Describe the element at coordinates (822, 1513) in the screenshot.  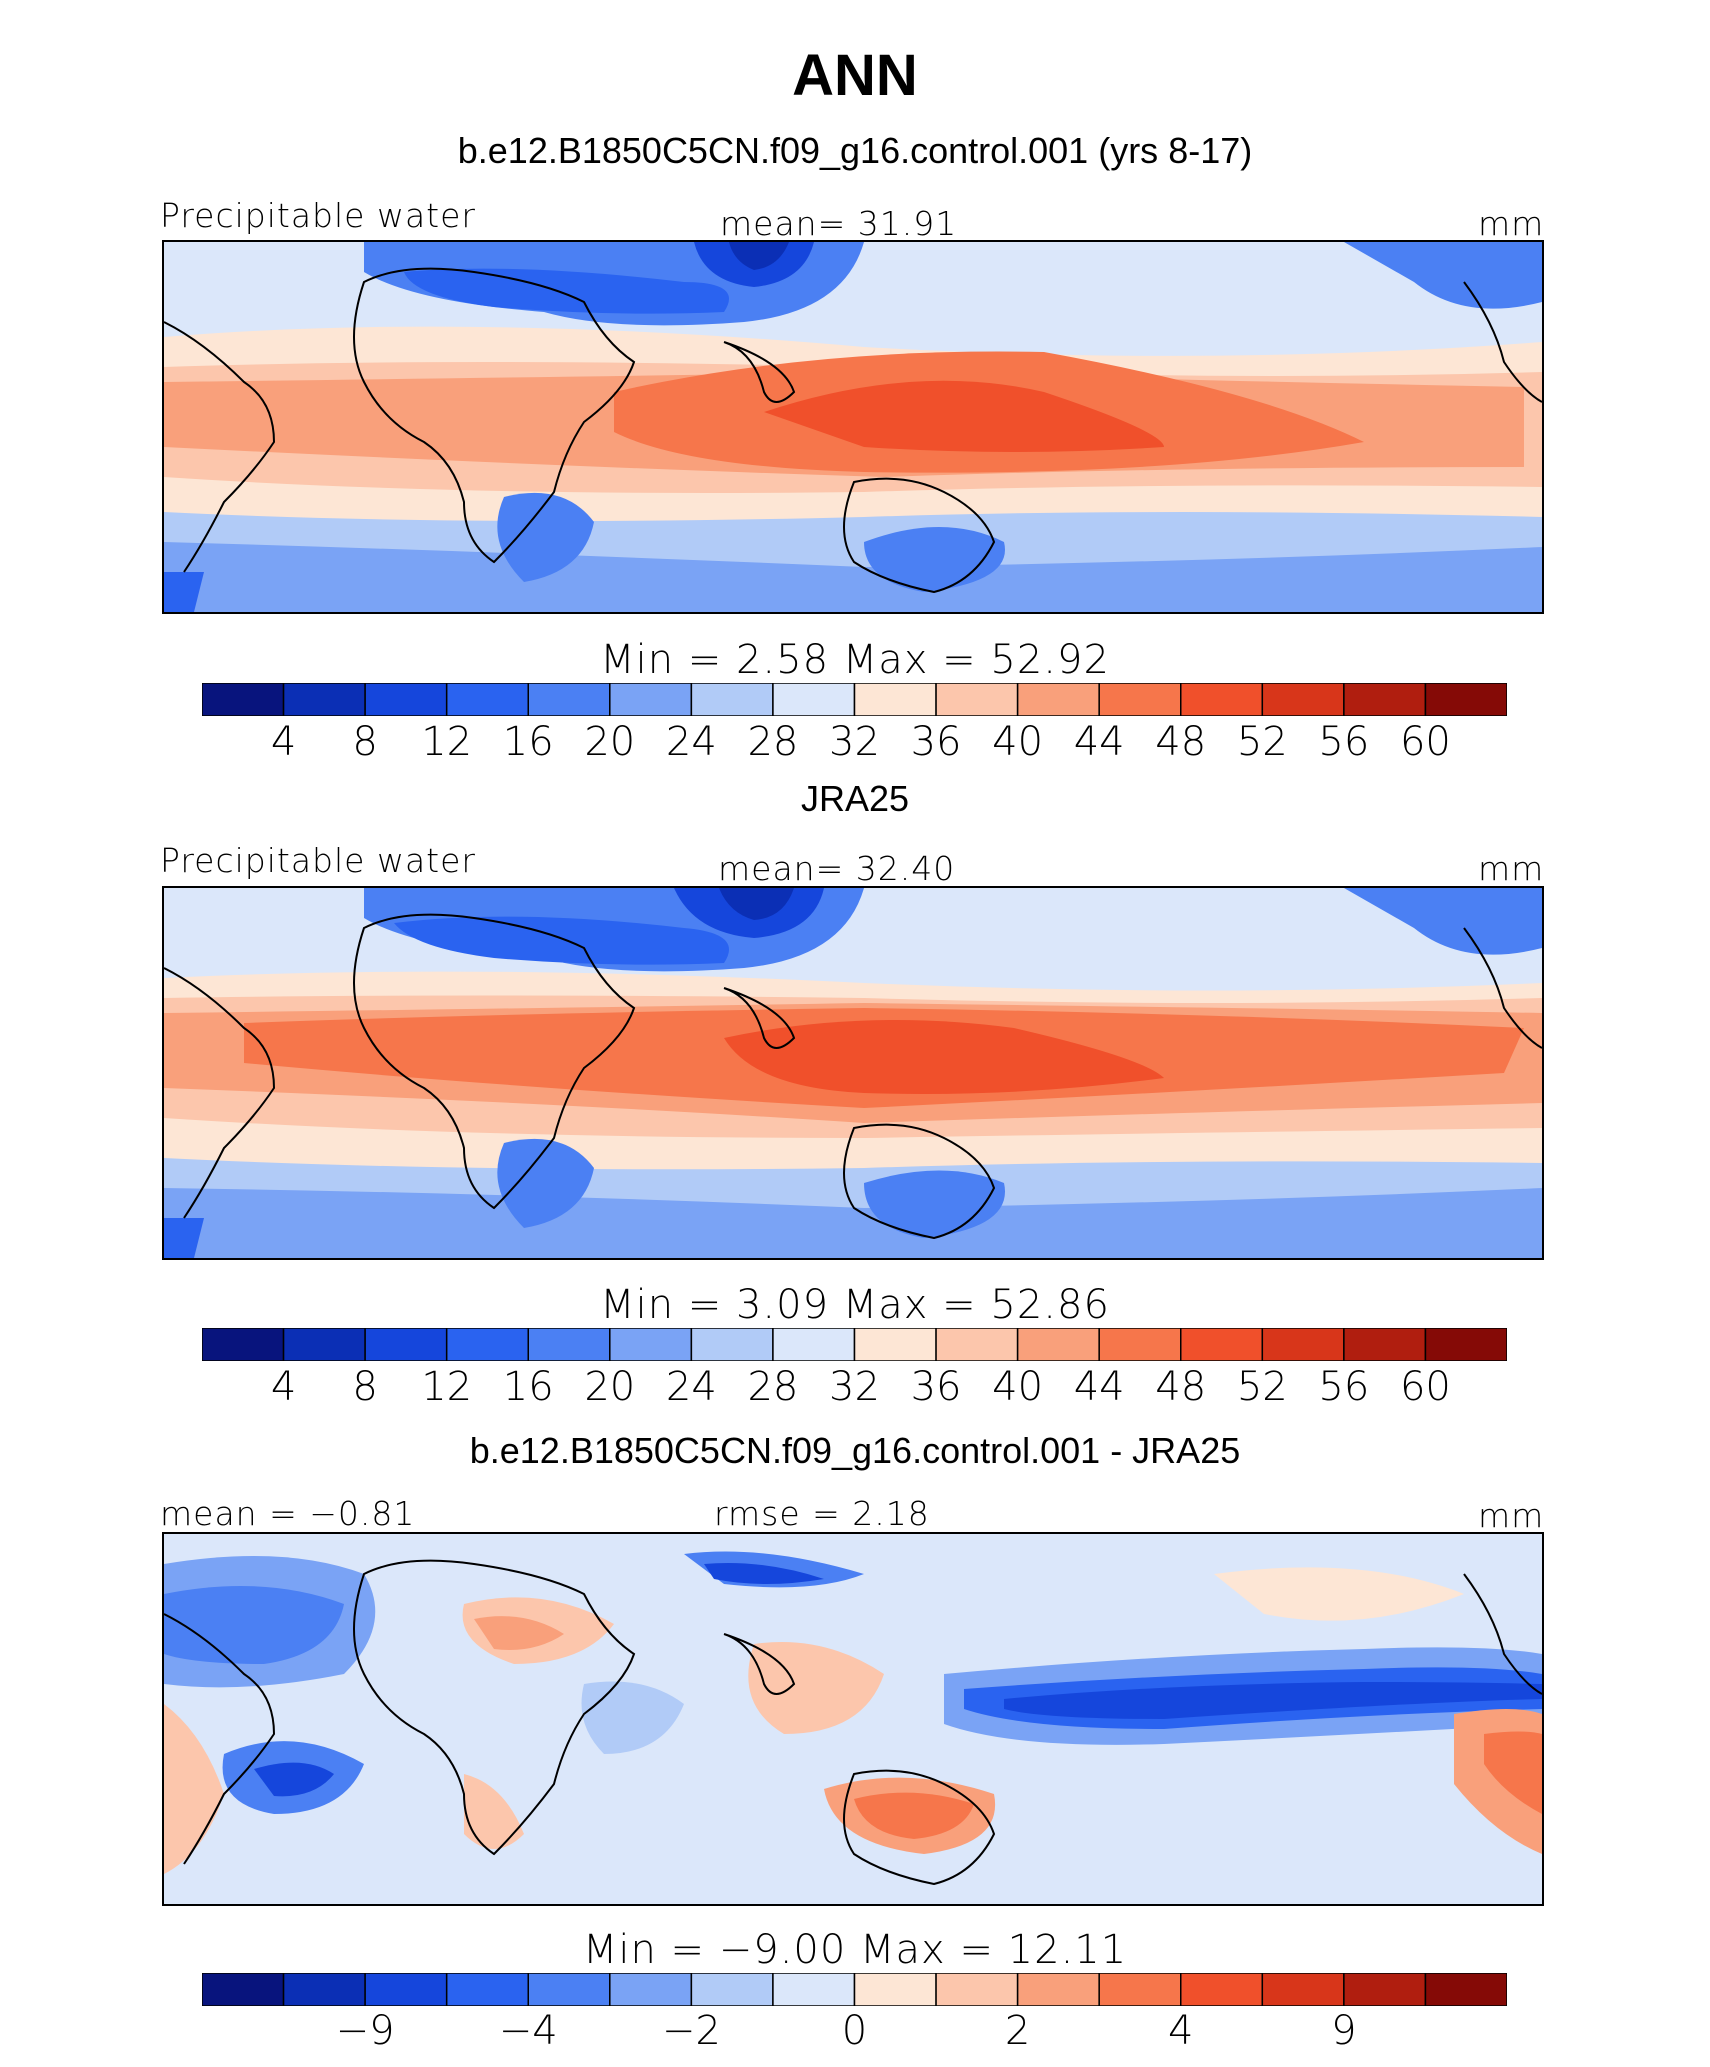
I see `panel-3-rmse-label: rmse = 2.18` at that location.